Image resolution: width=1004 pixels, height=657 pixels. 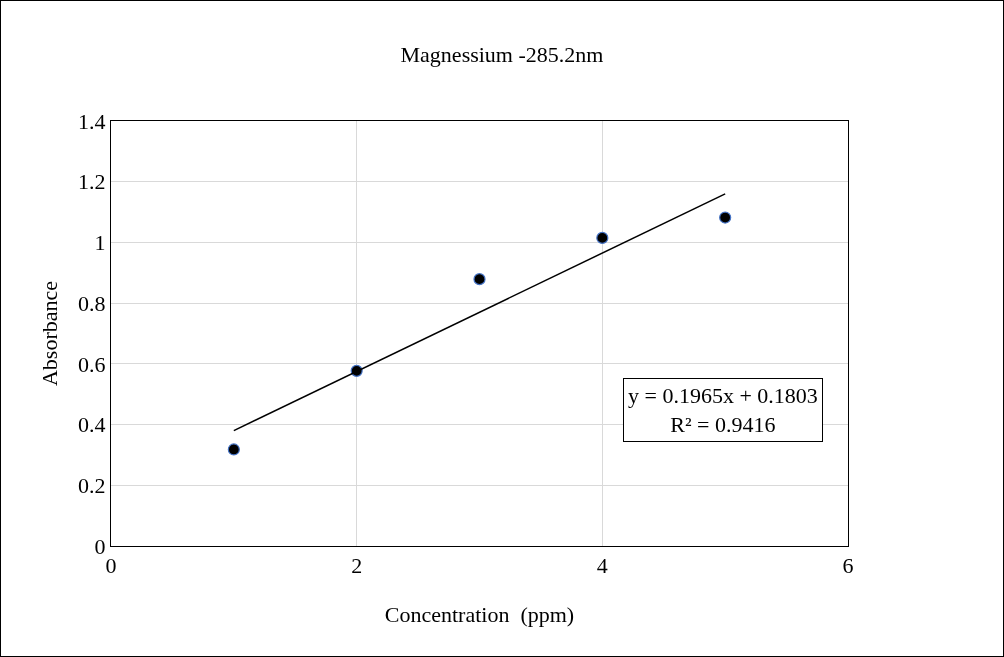 I want to click on y-tick-label: 0.4, so click(x=92, y=425).